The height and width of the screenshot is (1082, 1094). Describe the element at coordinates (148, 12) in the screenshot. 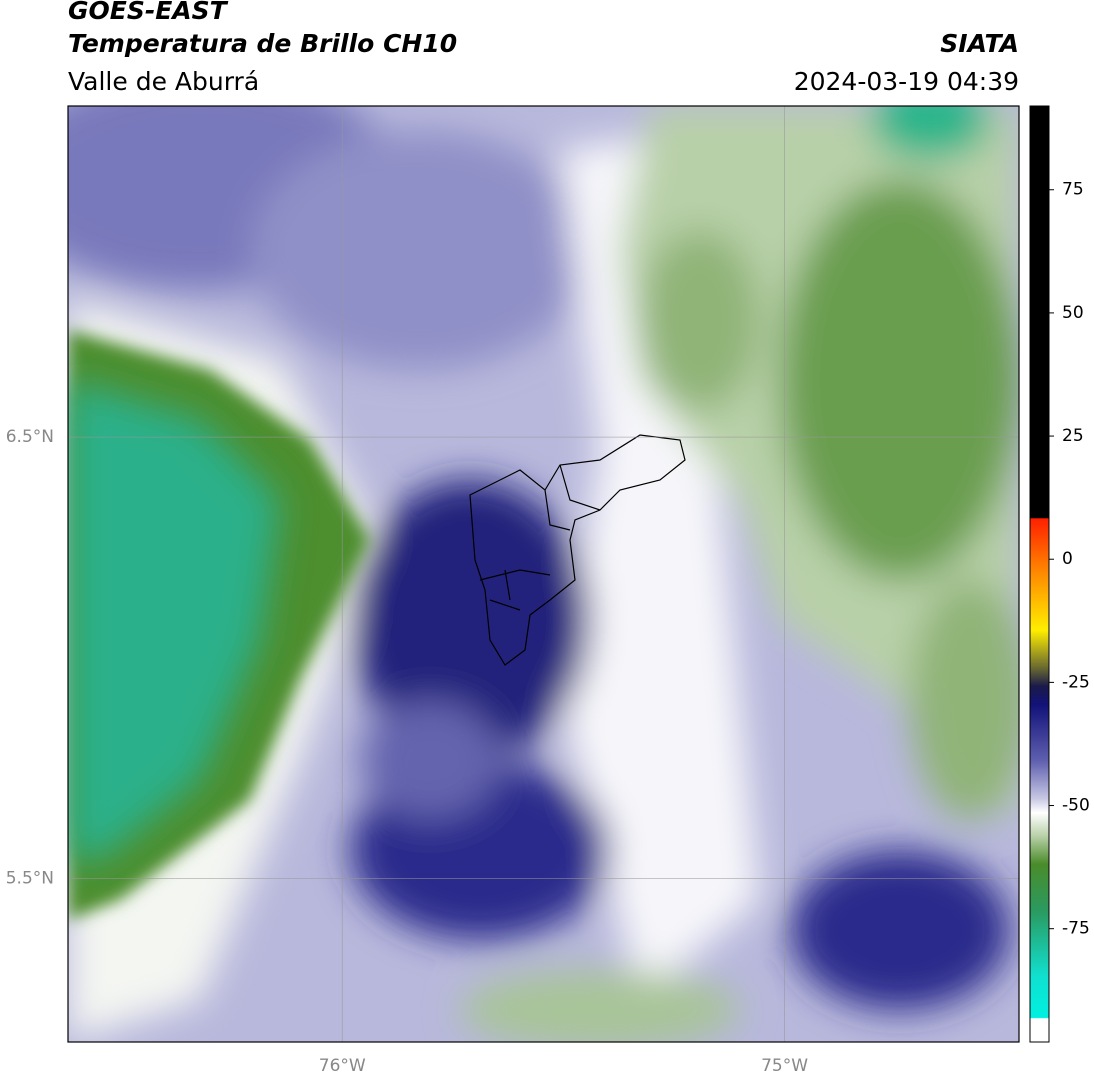

I see `title: GOES-EAST` at that location.